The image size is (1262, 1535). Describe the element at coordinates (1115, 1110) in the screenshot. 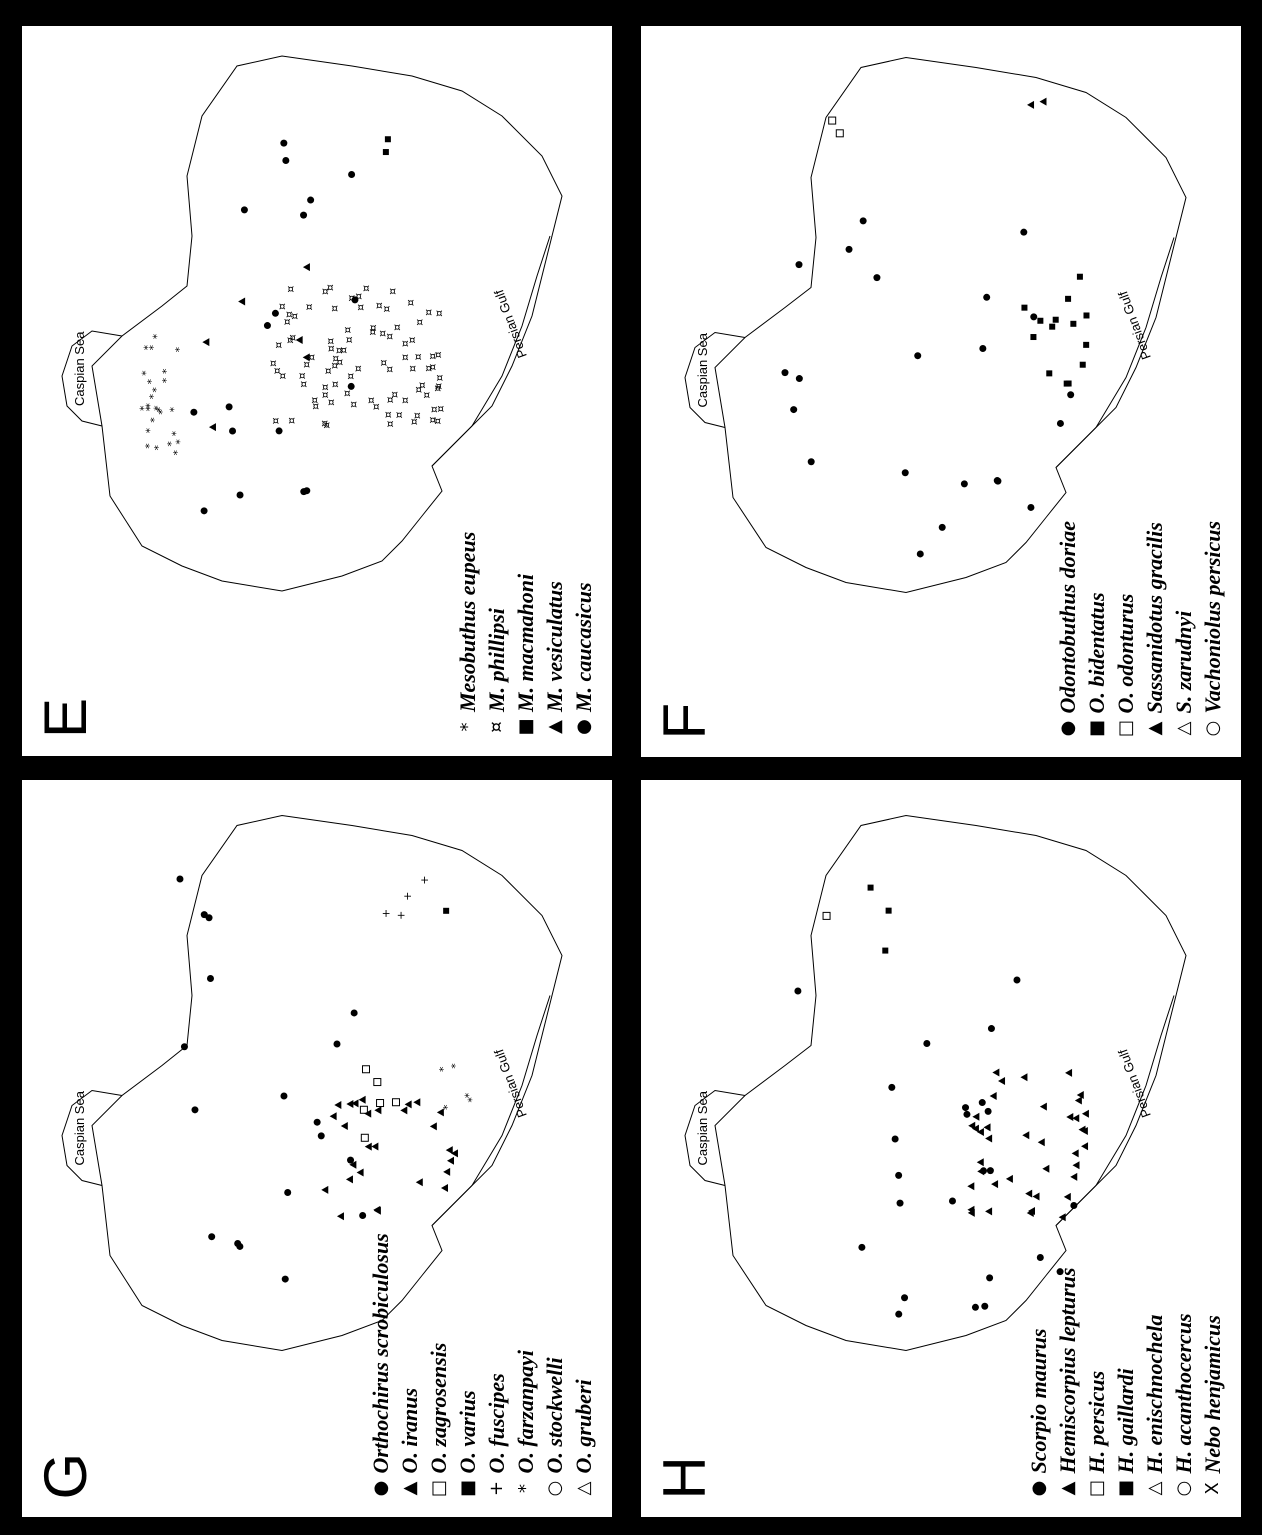

I see `gulf-coast` at that location.